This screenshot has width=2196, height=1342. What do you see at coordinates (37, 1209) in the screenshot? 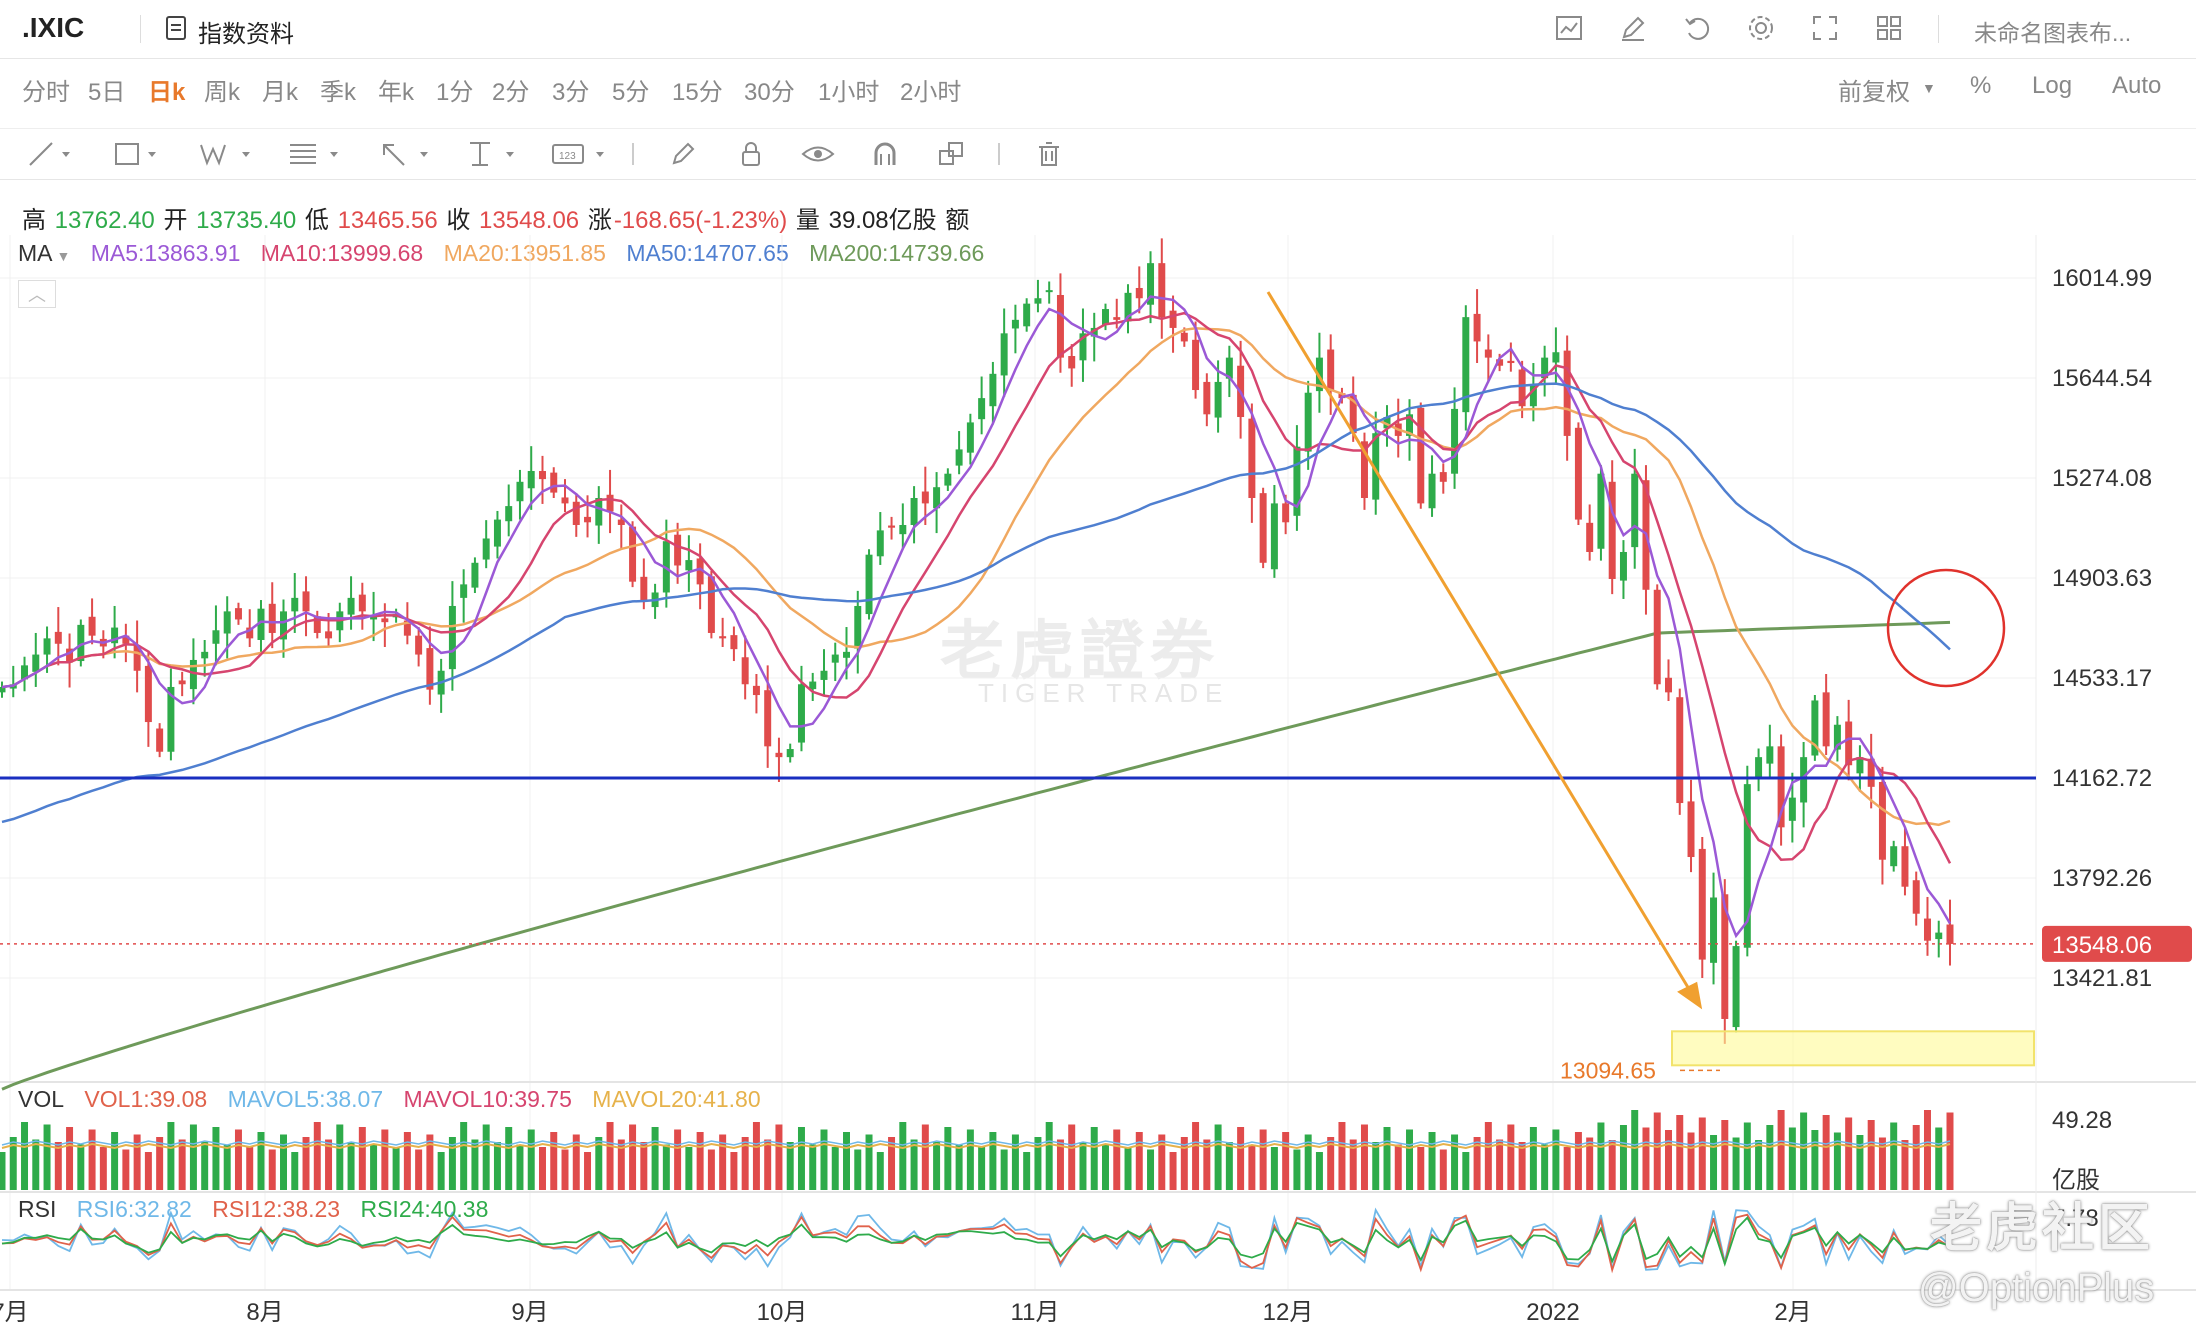
I see `rsi-legend-label: RSI` at bounding box center [37, 1209].